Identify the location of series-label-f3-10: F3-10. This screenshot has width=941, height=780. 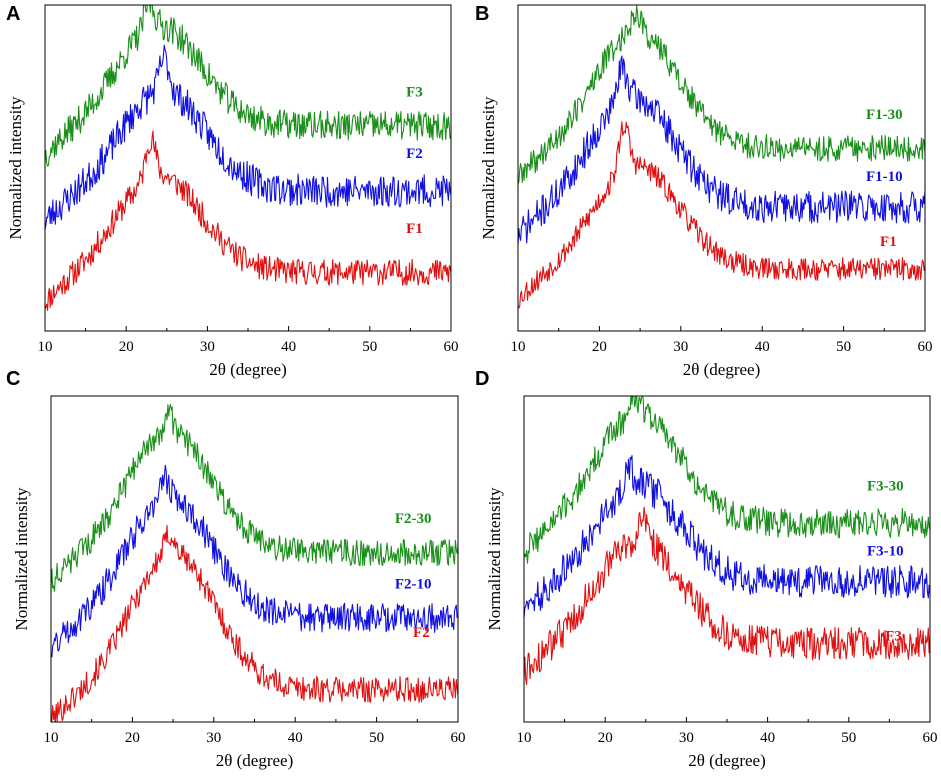
(885, 552).